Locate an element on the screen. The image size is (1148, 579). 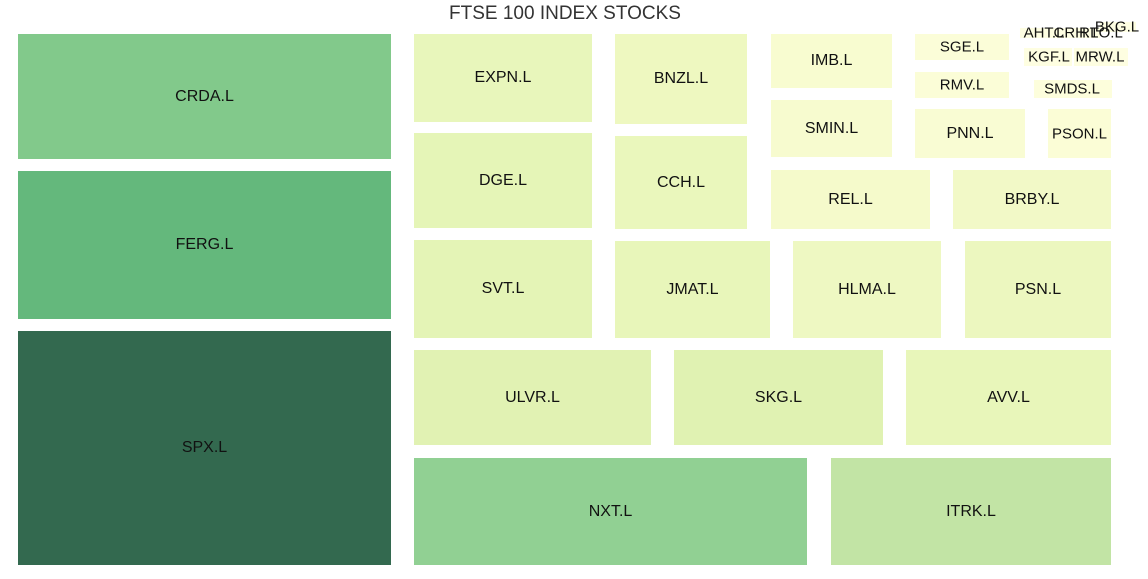
tile-label: BNZL.L is located at coordinates (681, 78).